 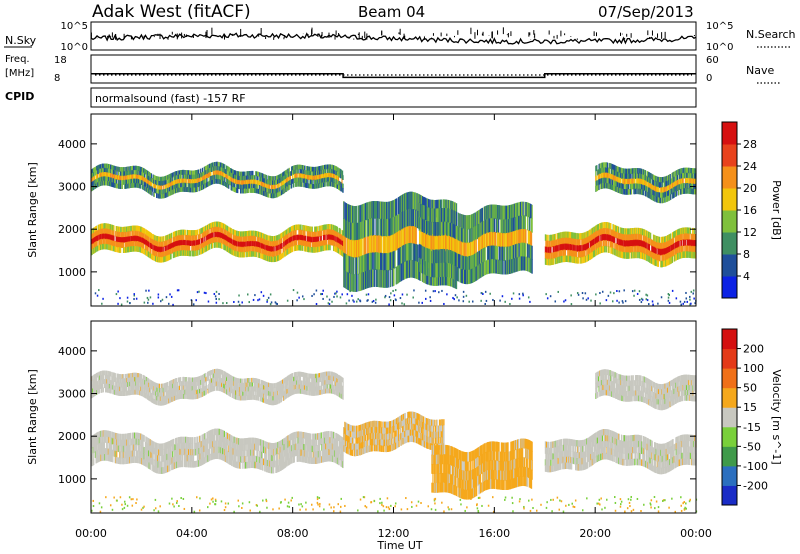 What do you see at coordinates (21, 40) in the screenshot?
I see `nsky-label: N.Sky` at bounding box center [21, 40].